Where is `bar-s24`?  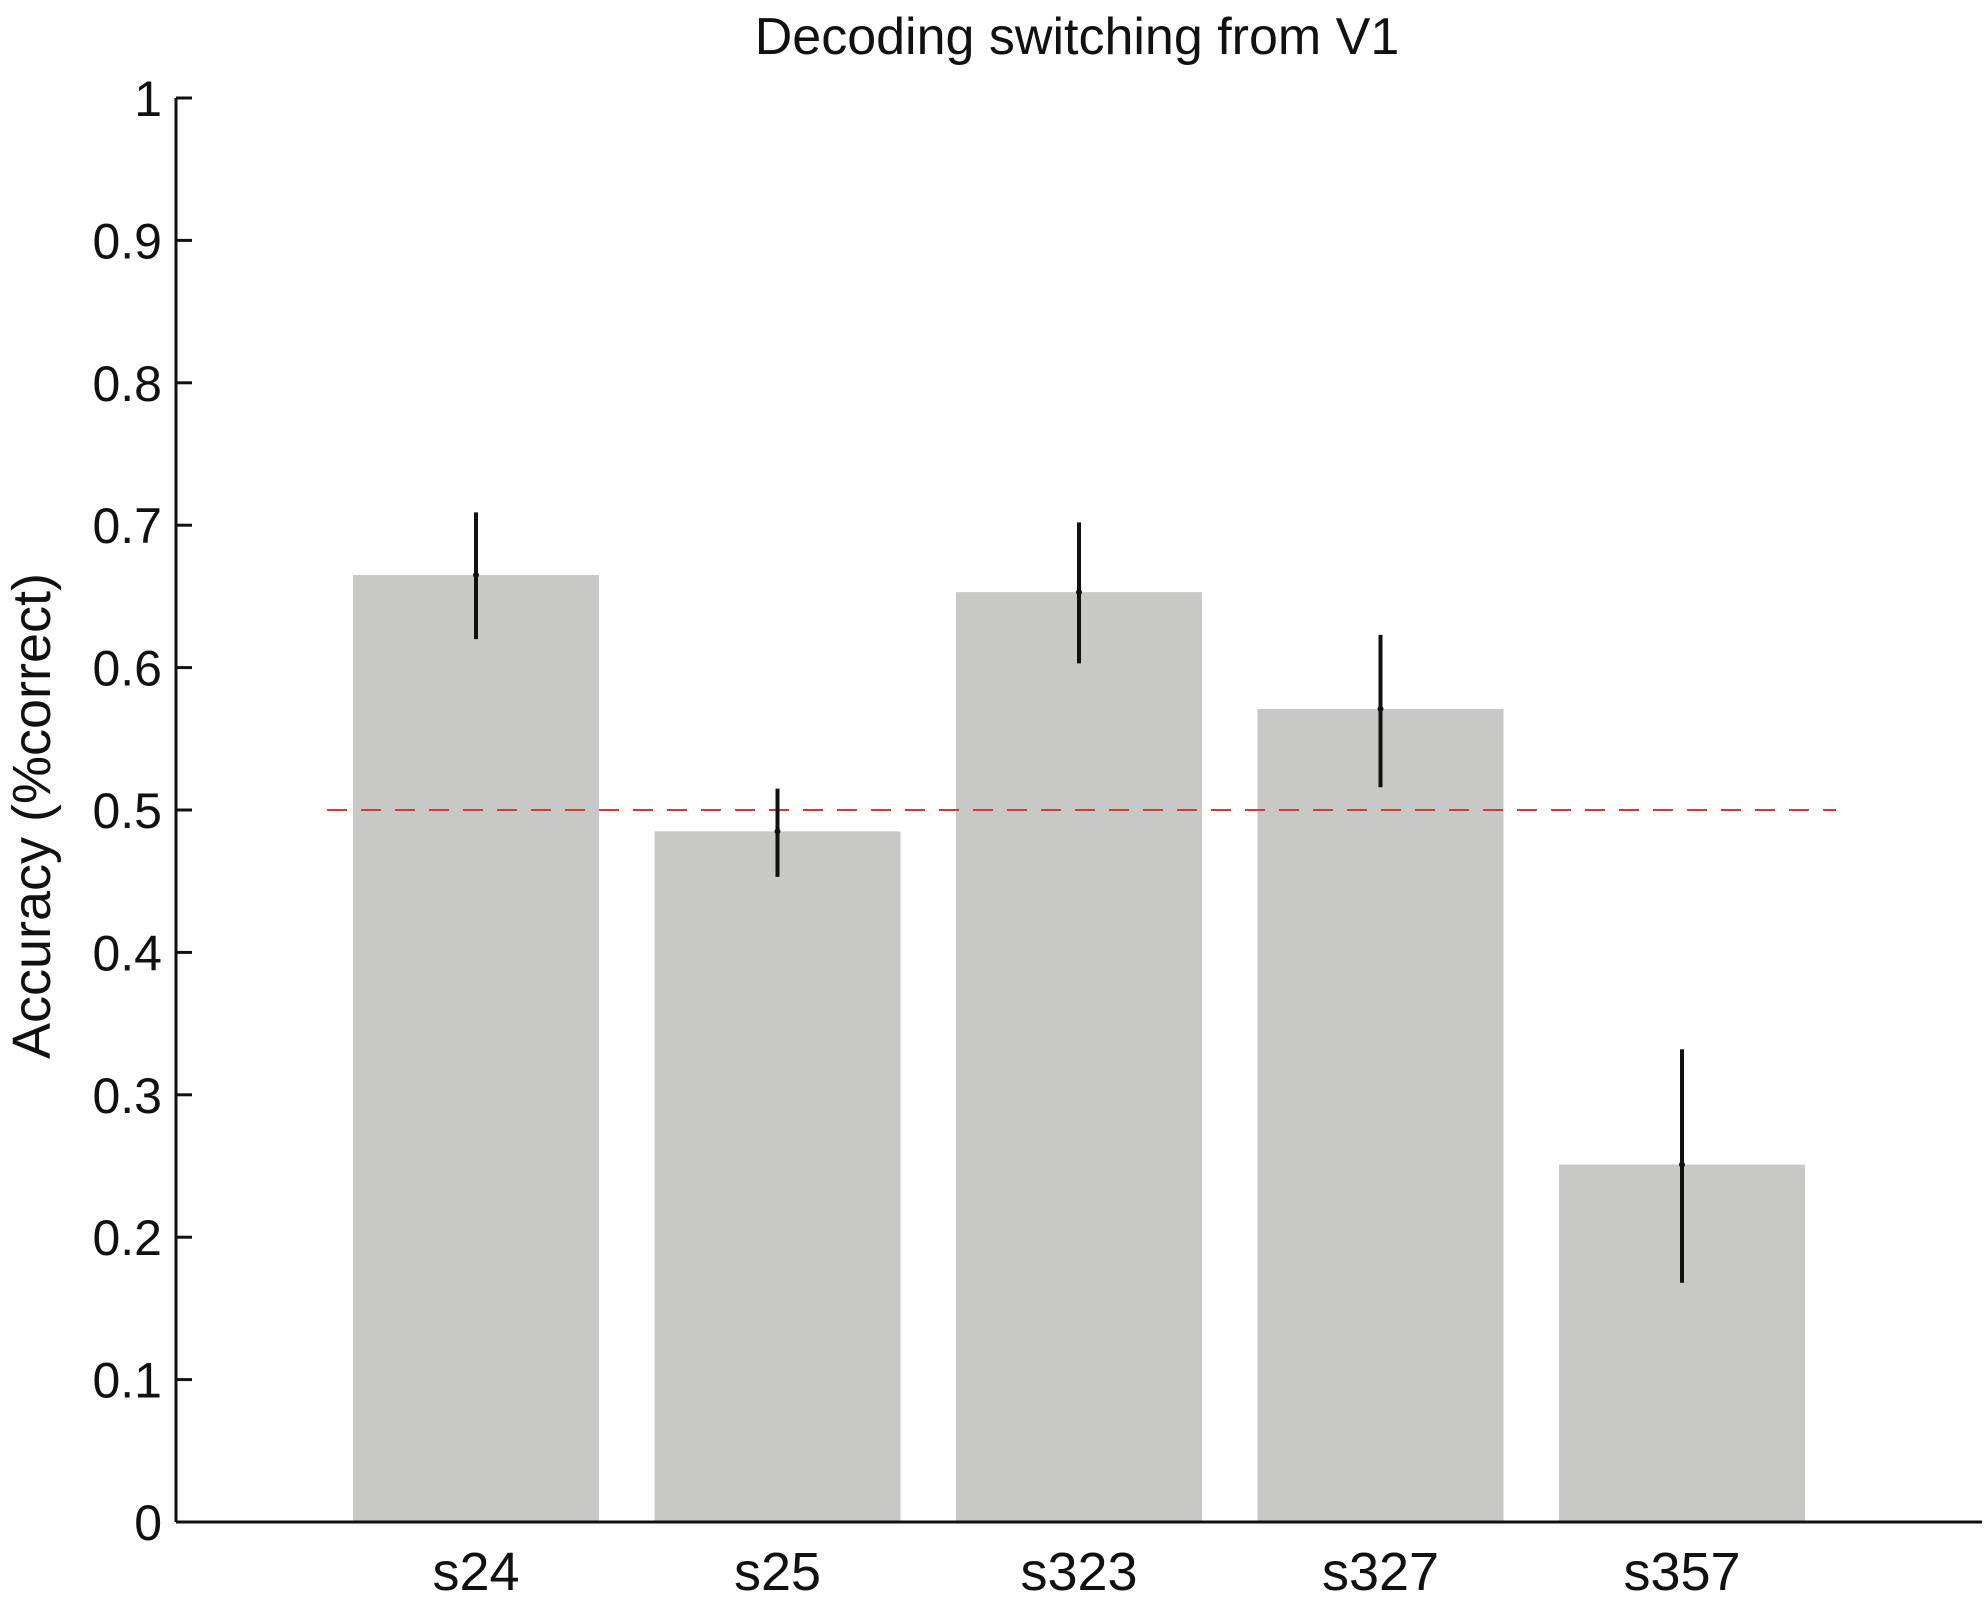 bar-s24 is located at coordinates (476, 1048).